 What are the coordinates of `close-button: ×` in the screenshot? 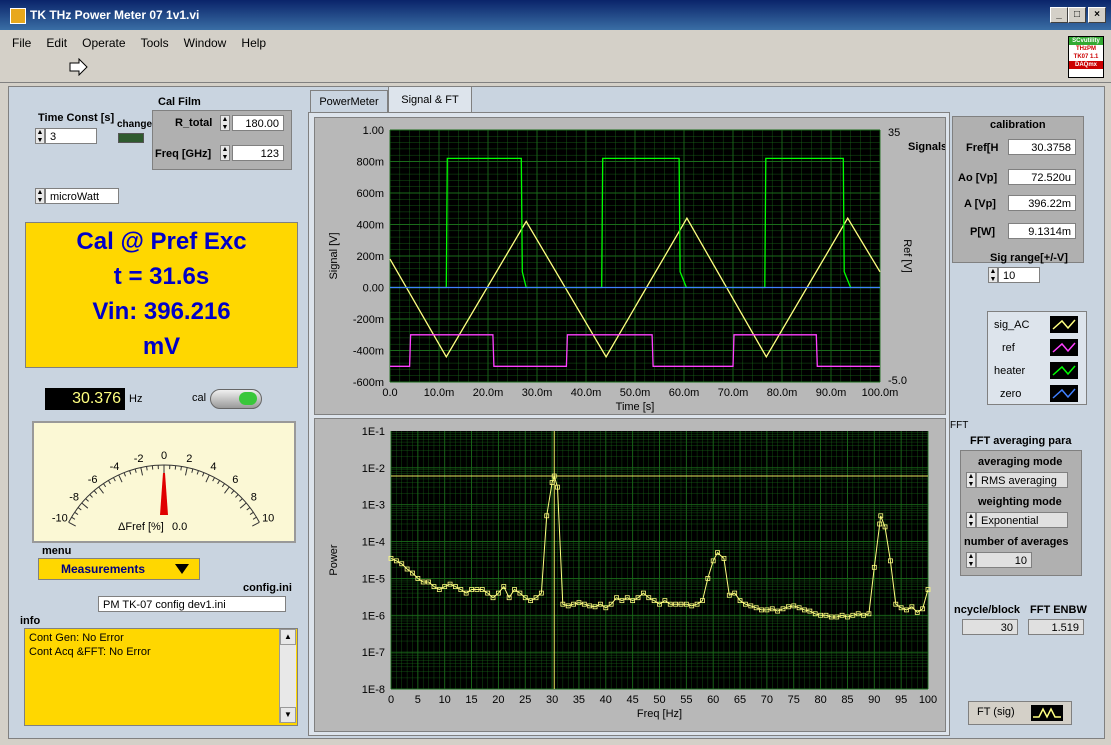 It's located at (1097, 15).